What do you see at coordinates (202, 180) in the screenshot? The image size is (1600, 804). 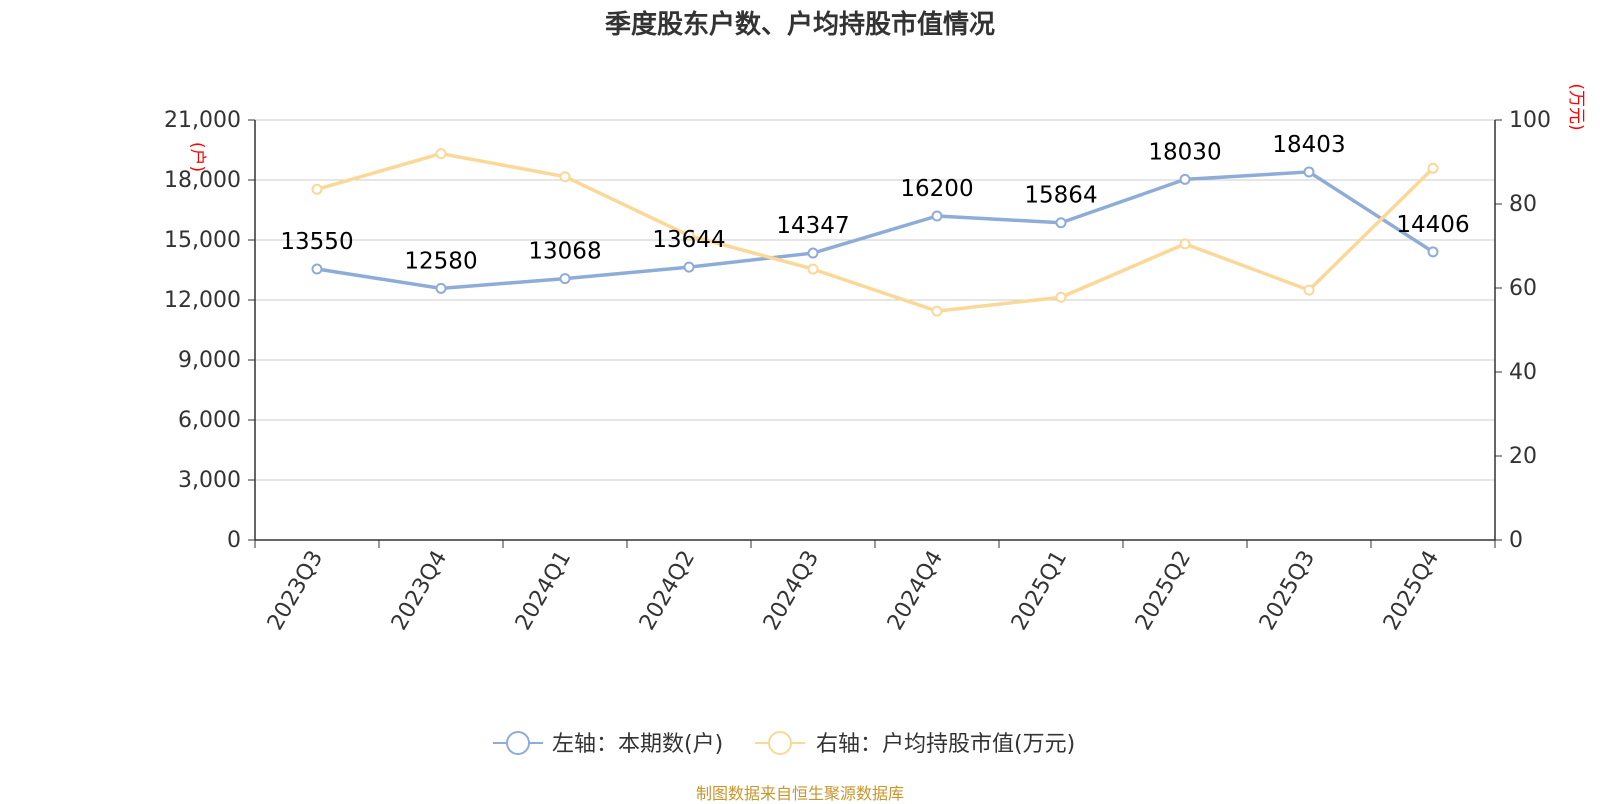 I see `left-axis-tick-label: 18,000` at bounding box center [202, 180].